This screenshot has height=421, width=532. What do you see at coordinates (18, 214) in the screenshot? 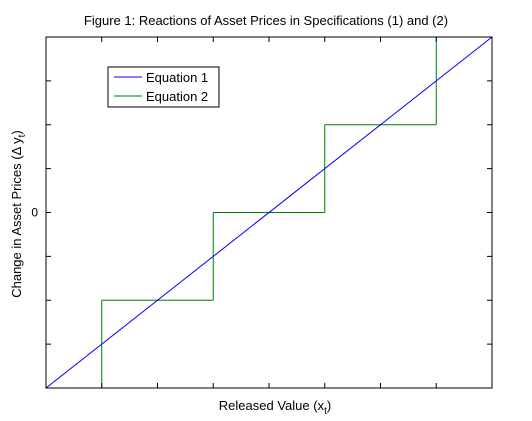
I see `y-axis-label: Change in Asset Prices (Δ yt)` at bounding box center [18, 214].